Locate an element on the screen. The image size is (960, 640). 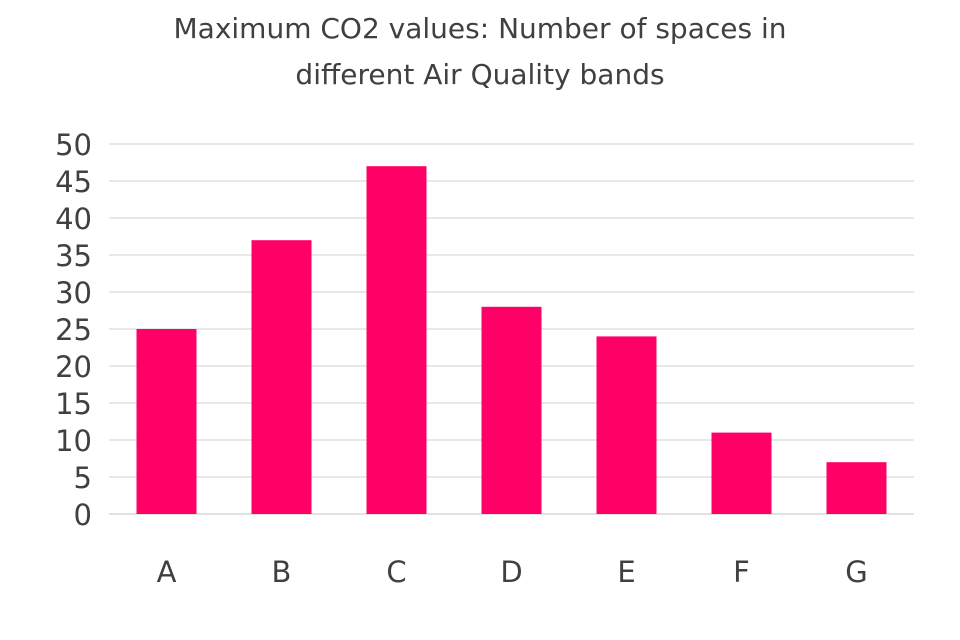
chart-title-line-2: different Air Quality bands is located at coordinates (480, 74).